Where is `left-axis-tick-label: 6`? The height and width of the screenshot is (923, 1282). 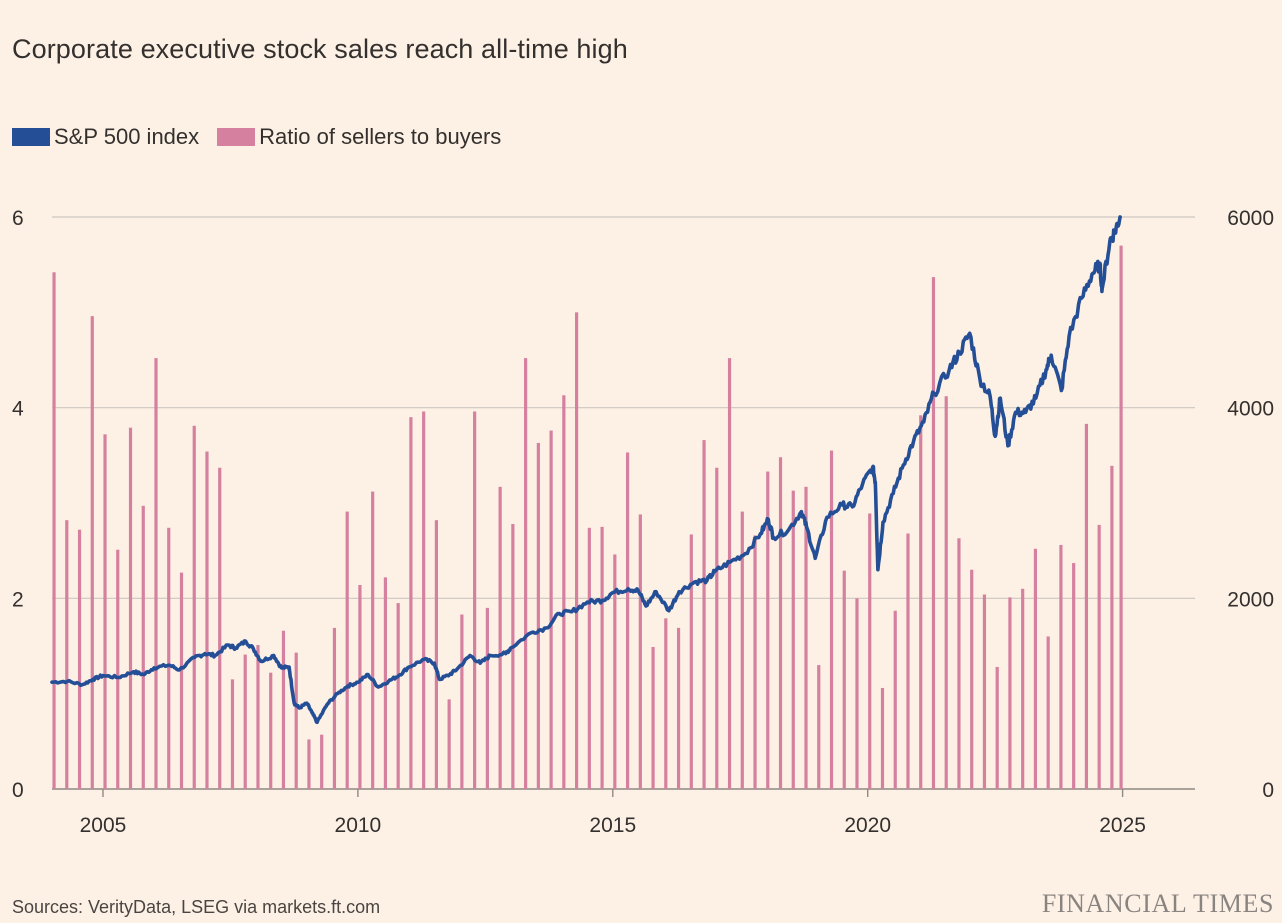
left-axis-tick-label: 6 is located at coordinates (18, 218).